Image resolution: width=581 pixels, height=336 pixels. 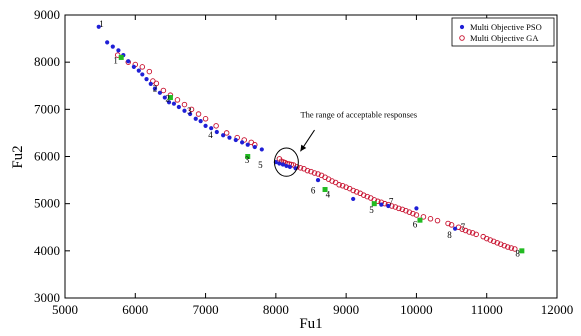 I want to click on annotation-arrow-head, so click(x=303, y=148).